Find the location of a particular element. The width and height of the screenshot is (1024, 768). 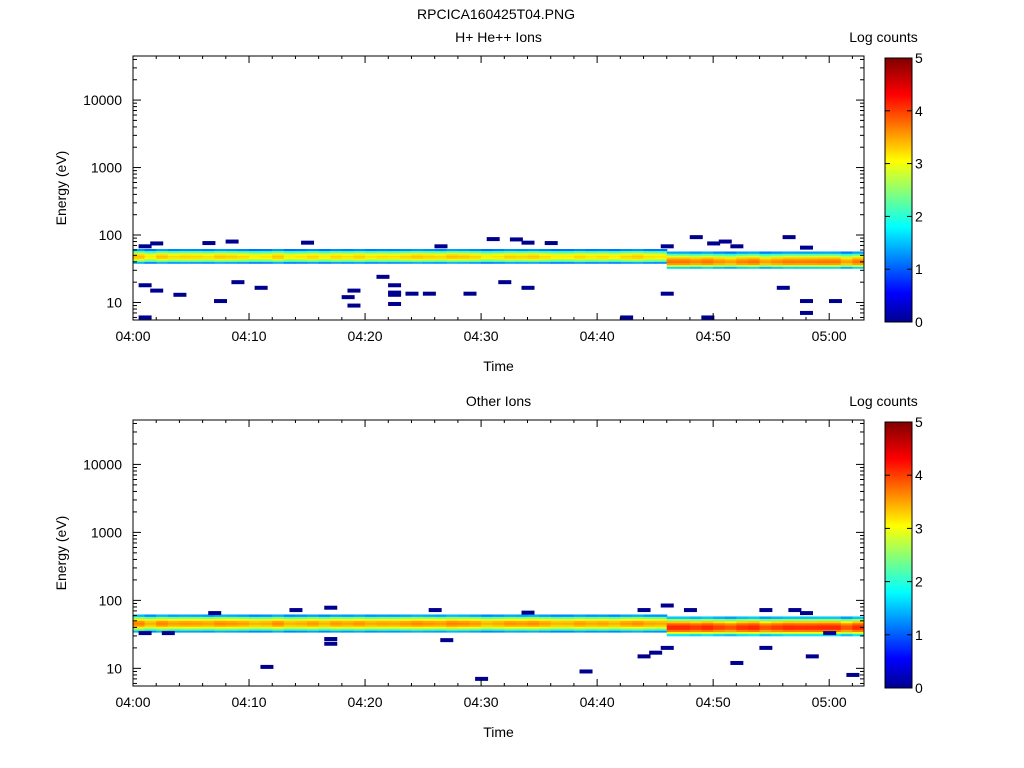

colorbar-gradient is located at coordinates (898, 555).